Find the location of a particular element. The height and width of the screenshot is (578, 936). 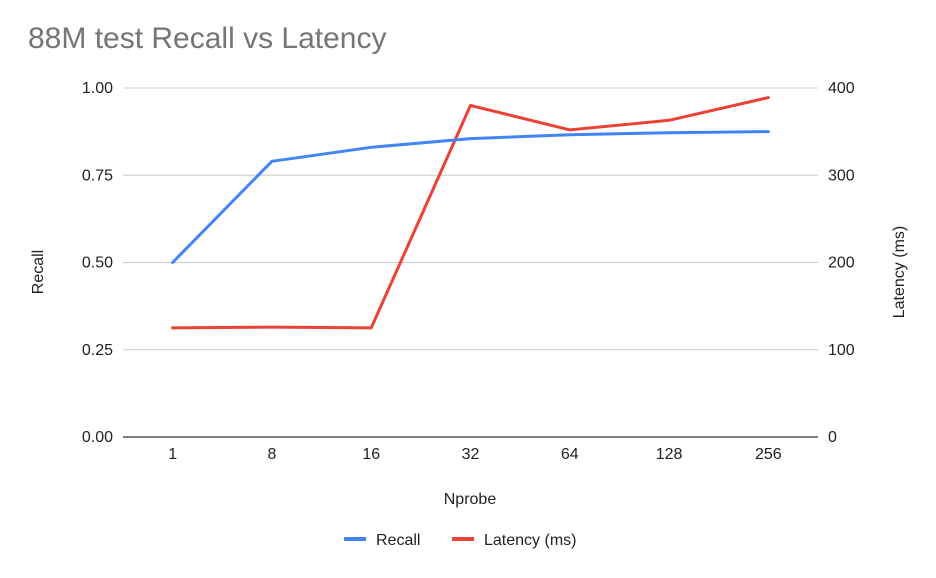

x-tick-label: 32 is located at coordinates (471, 454).